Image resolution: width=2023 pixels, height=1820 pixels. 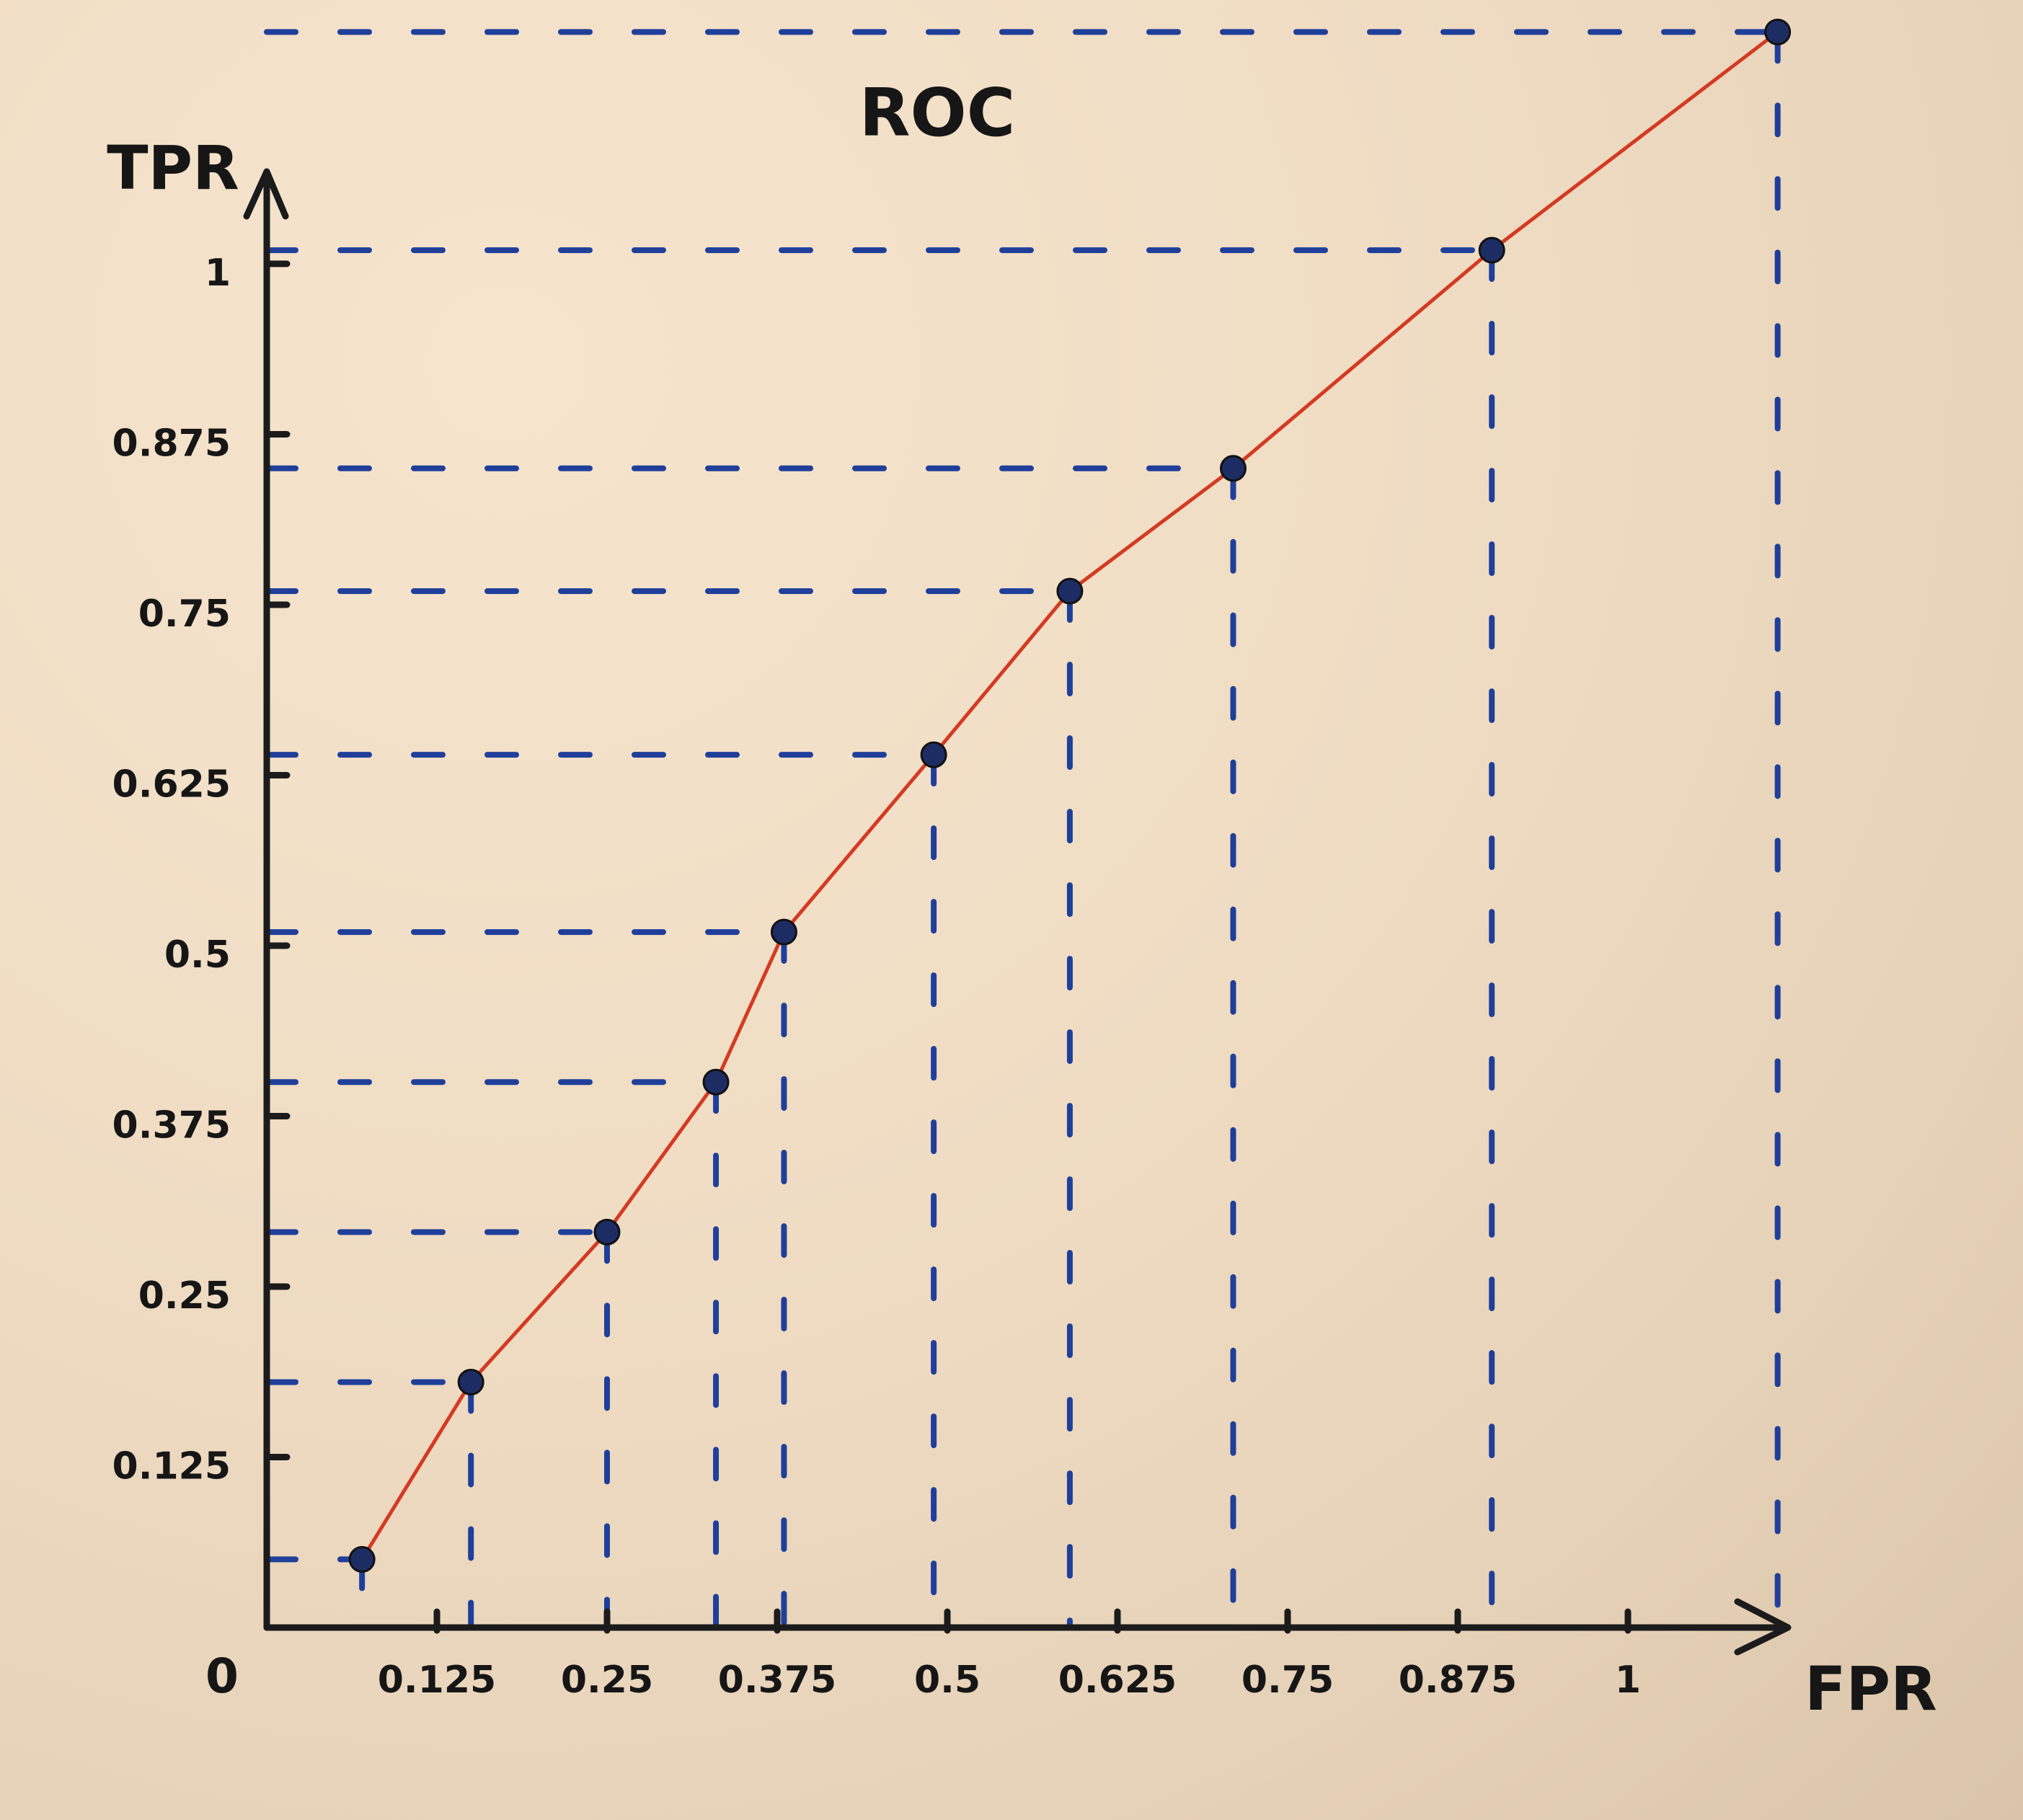 I want to click on y-axis-label: TPR, so click(x=173, y=168).